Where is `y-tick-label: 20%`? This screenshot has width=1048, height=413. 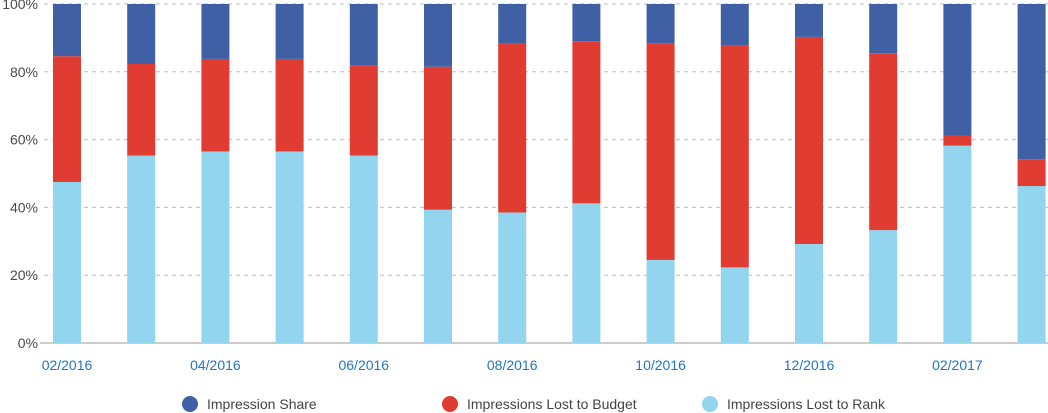
y-tick-label: 20% is located at coordinates (24, 275).